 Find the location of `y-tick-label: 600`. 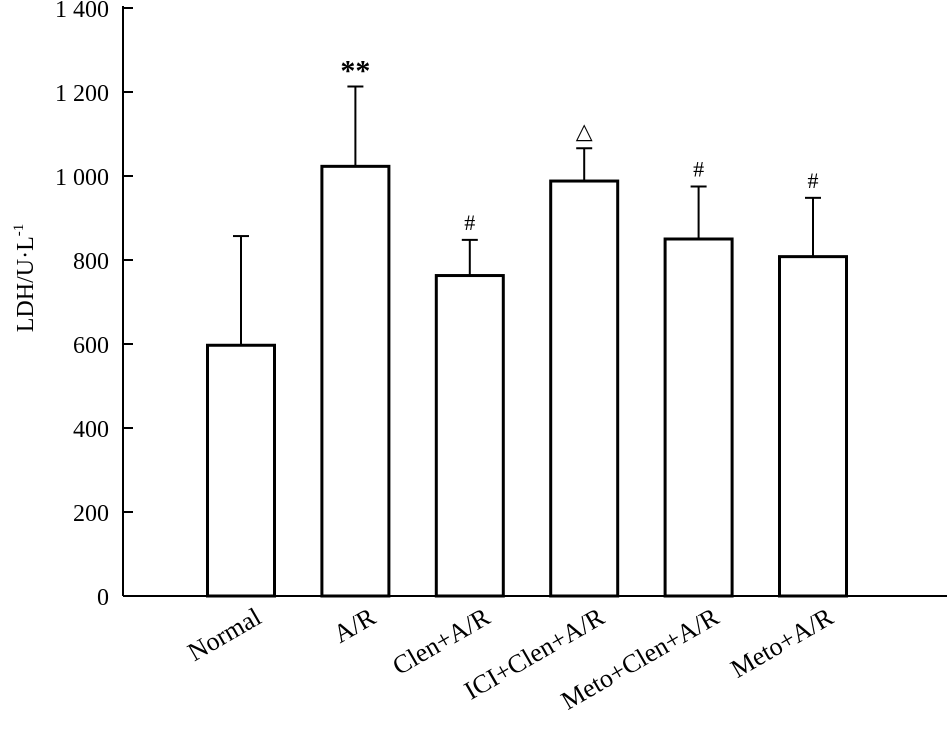

y-tick-label: 600 is located at coordinates (91, 346).